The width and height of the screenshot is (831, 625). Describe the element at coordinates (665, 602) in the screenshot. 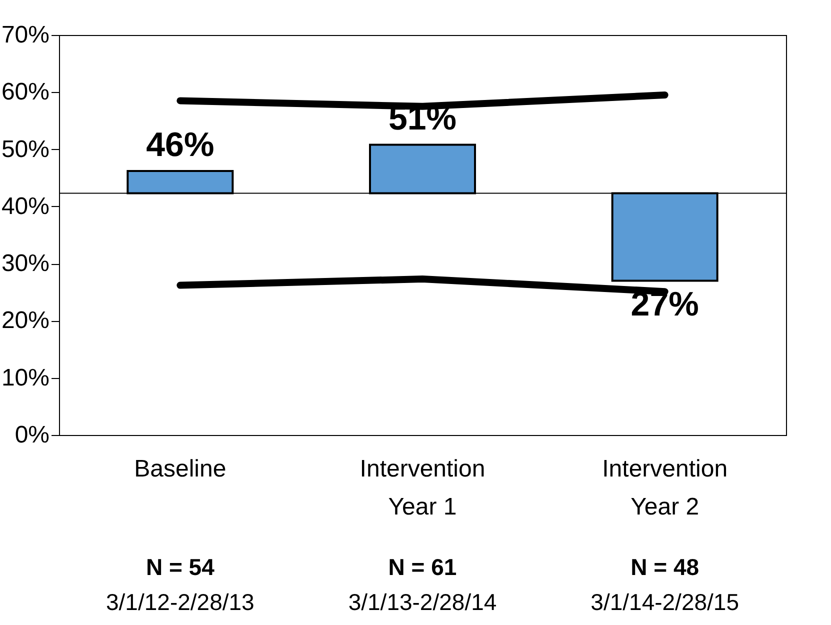

I see `text: 3/1/14-2/28/15` at that location.